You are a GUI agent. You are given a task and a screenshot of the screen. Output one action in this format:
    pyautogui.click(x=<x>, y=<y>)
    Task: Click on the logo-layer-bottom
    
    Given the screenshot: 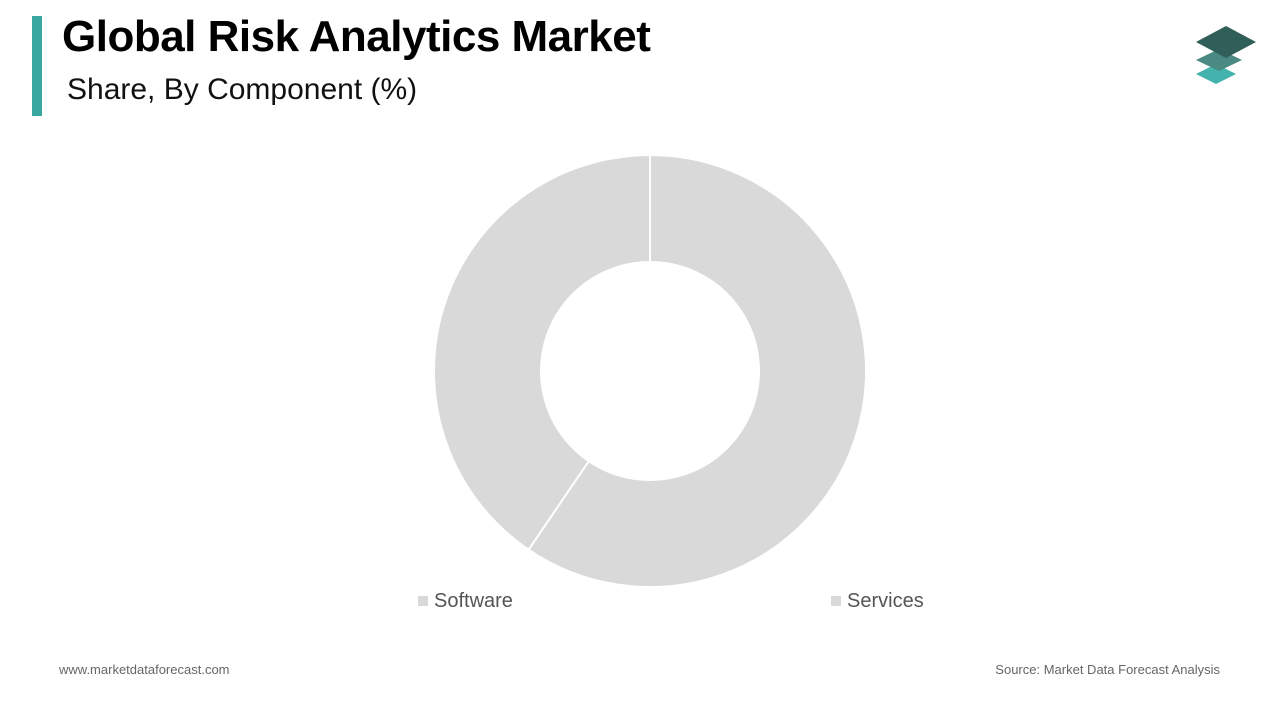 What is the action you would take?
    pyautogui.click(x=1216, y=74)
    